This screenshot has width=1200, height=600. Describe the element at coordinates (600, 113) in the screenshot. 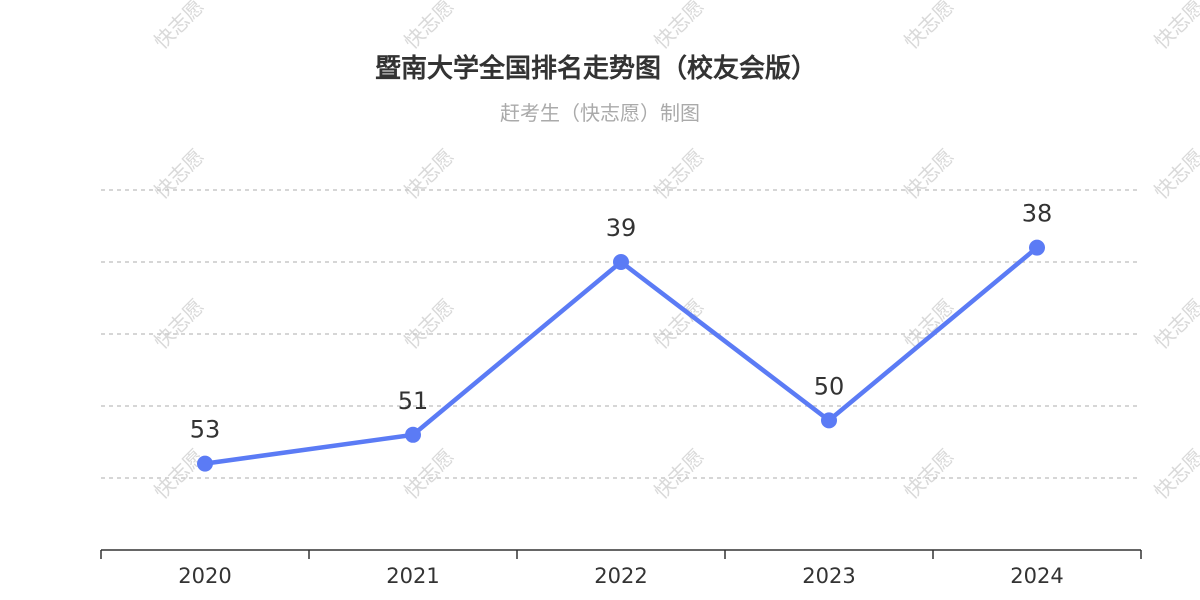

I see `chart-subtitle: 赶考生（快志愿）制图` at that location.